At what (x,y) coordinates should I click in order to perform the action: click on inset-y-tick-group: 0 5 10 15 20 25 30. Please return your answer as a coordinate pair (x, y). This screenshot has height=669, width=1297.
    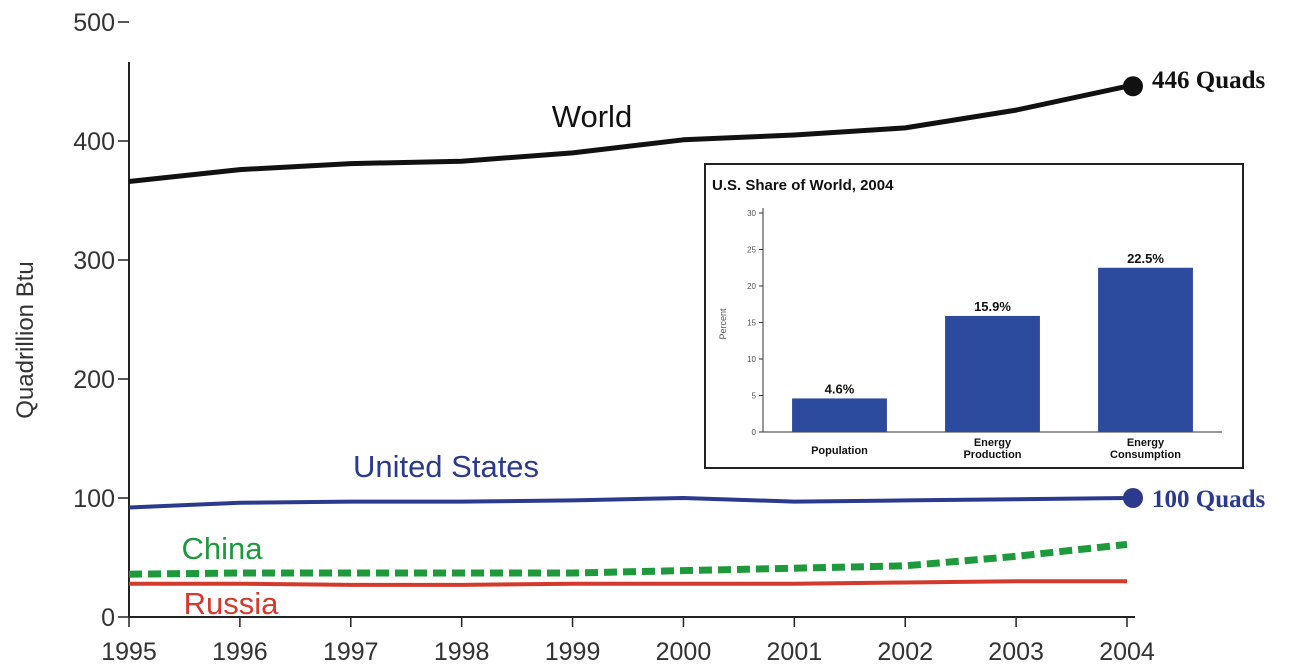
    Looking at the image, I should click on (755, 323).